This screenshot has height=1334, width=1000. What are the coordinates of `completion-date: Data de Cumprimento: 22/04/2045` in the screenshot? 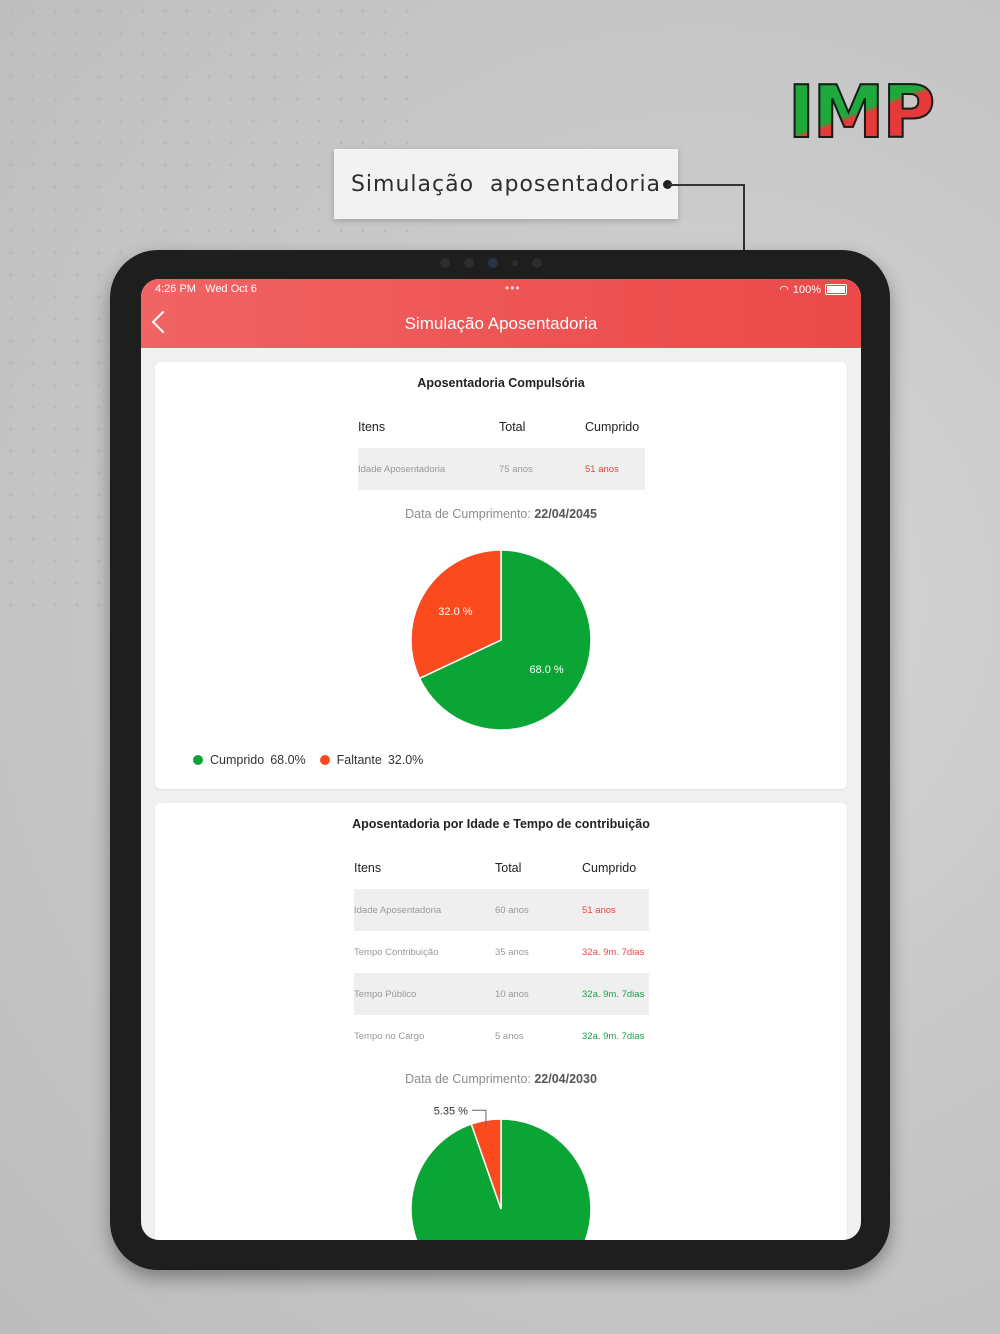 It's located at (501, 514).